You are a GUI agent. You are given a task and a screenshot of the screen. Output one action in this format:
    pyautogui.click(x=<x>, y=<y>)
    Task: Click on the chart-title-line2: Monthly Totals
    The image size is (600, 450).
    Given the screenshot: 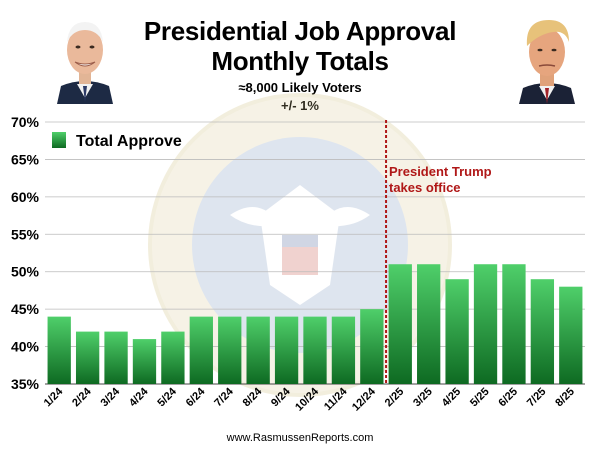 What is the action you would take?
    pyautogui.click(x=300, y=61)
    